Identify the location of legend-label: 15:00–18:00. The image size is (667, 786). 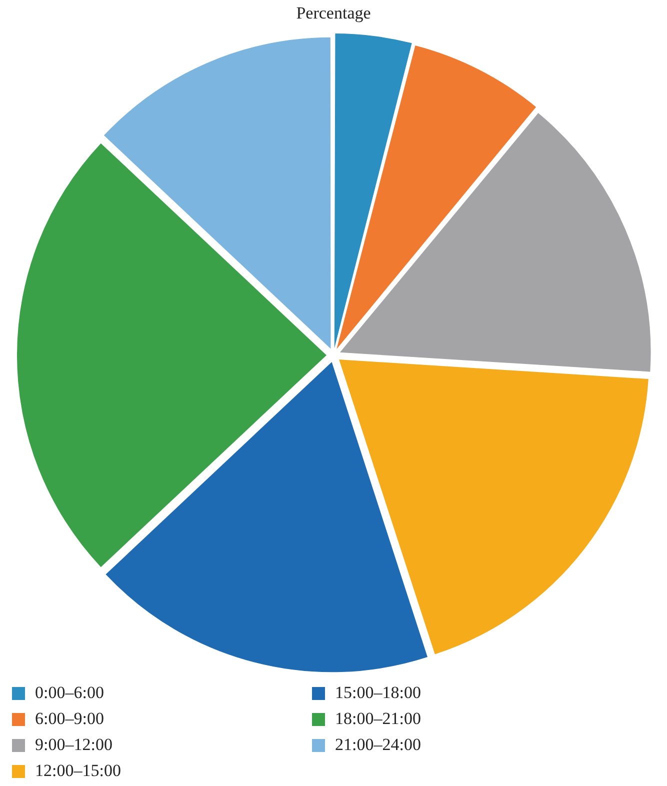
(378, 693).